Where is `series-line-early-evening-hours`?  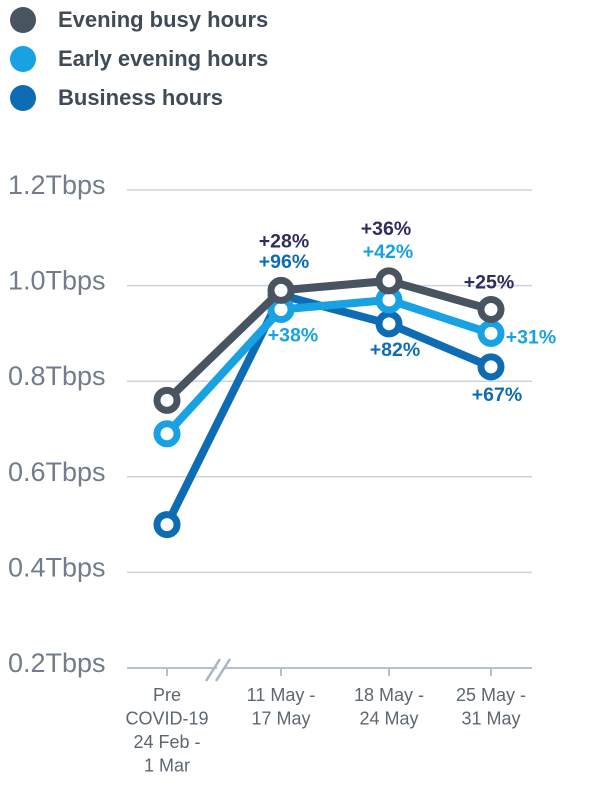
series-line-early-evening-hours is located at coordinates (329, 366).